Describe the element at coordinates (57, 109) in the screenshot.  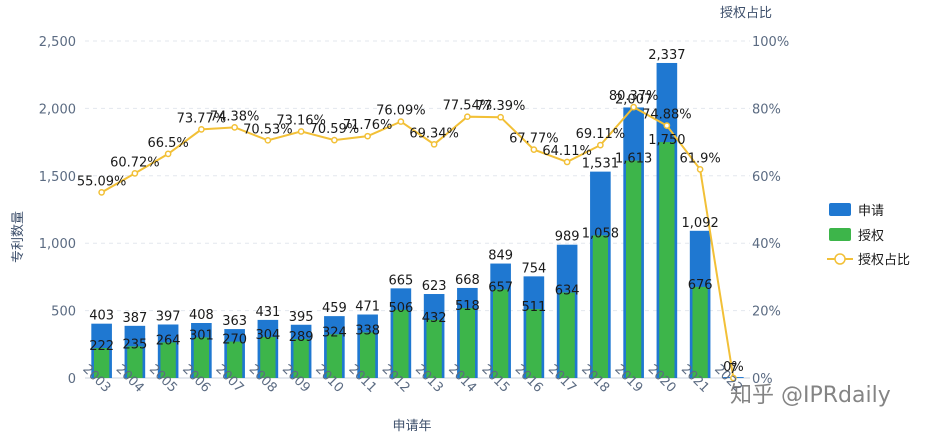
I see `y-tick-label: 2,000` at that location.